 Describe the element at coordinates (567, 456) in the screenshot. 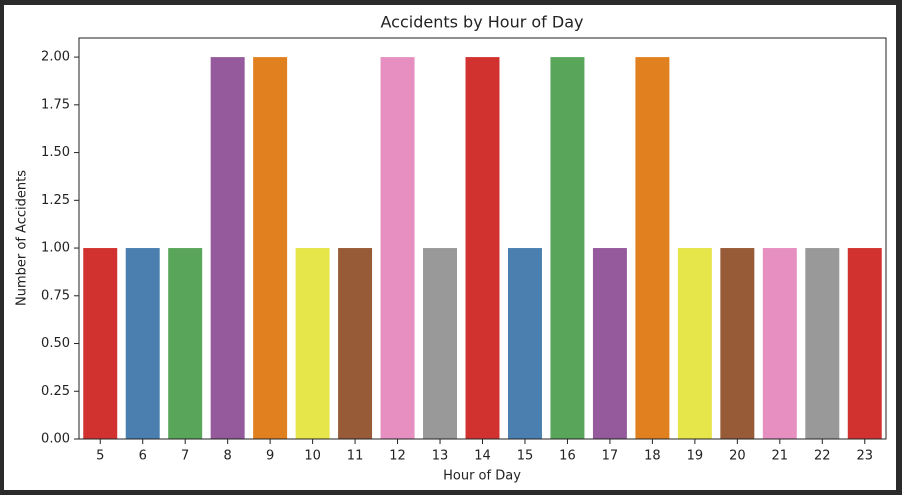

I see `x-tick-label: 16` at that location.